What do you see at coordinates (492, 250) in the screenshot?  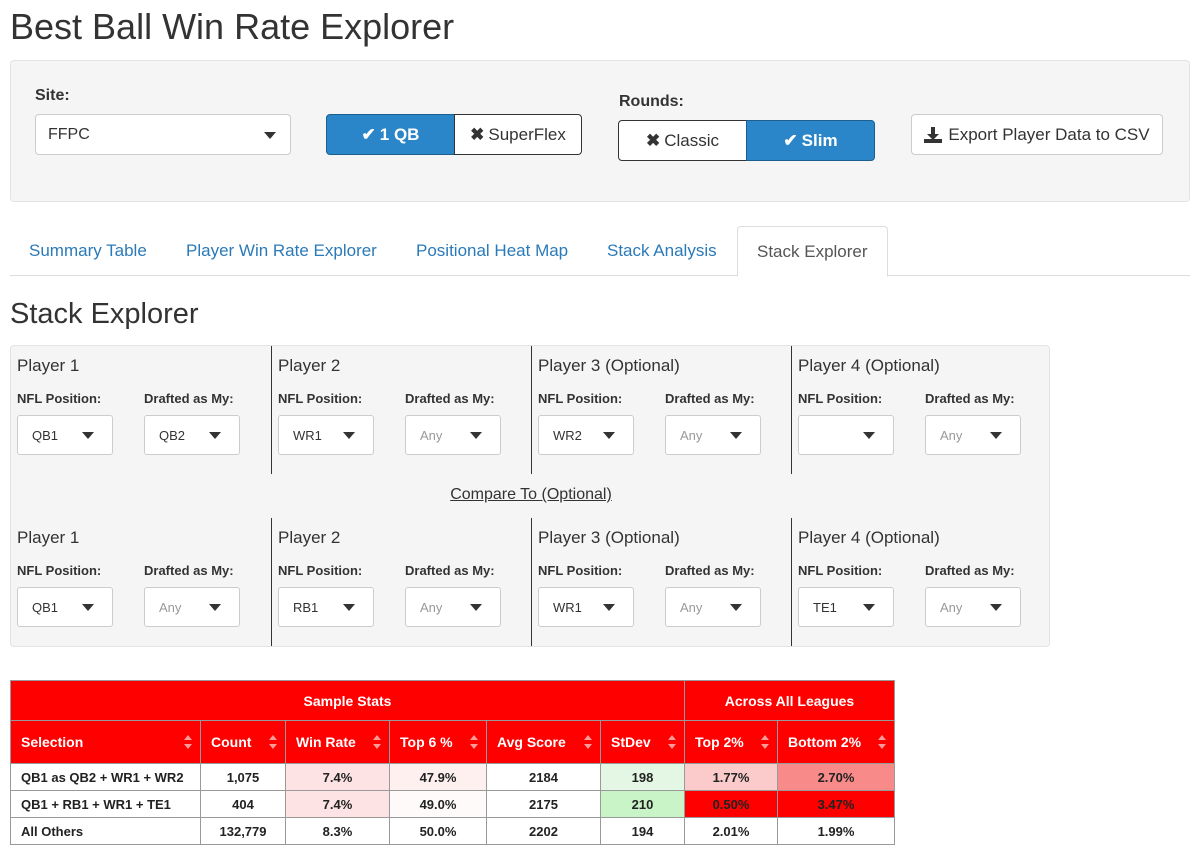 I see `tab-positional-heat-map: Positional Heat Map` at bounding box center [492, 250].